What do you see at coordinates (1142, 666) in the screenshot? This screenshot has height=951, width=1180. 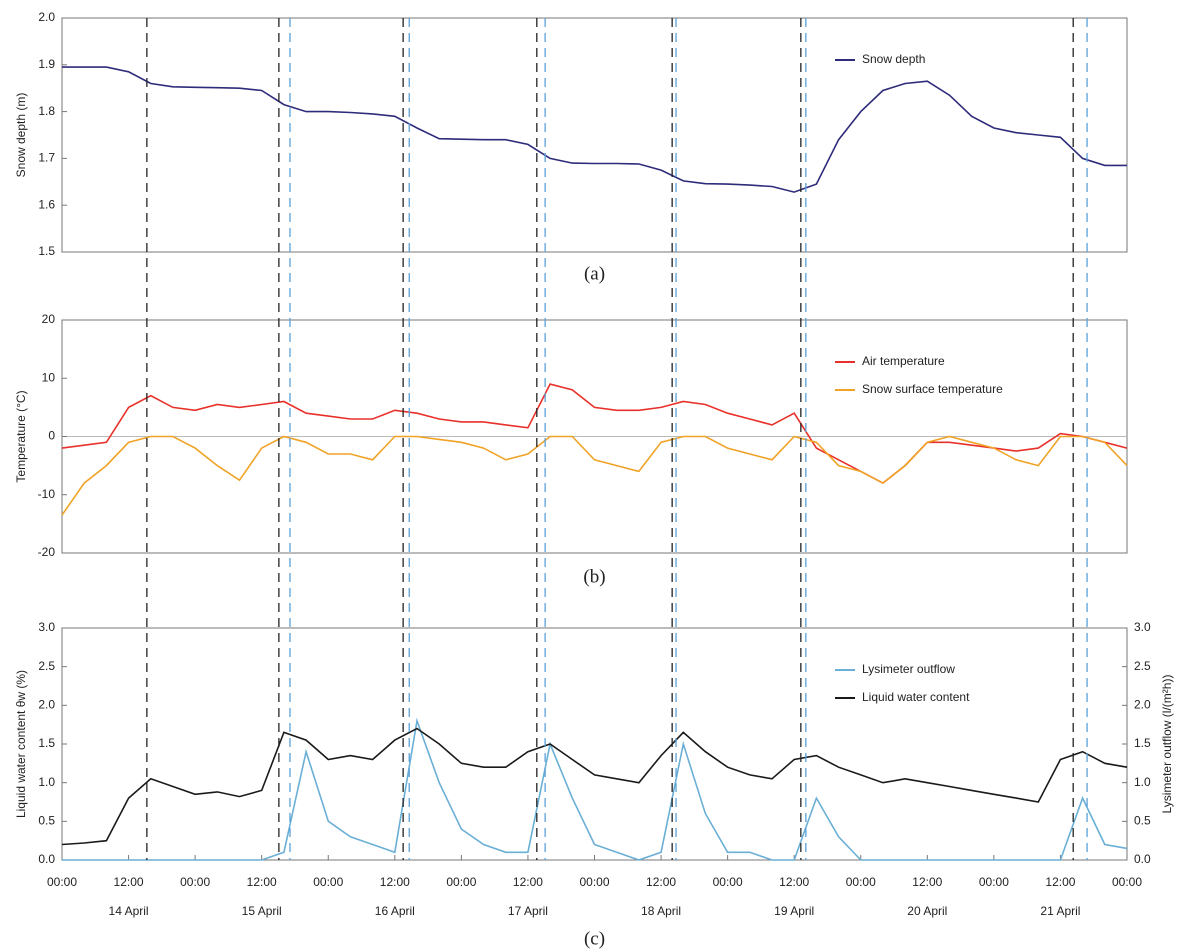 I see `y2-tick-label: 2.5` at bounding box center [1142, 666].